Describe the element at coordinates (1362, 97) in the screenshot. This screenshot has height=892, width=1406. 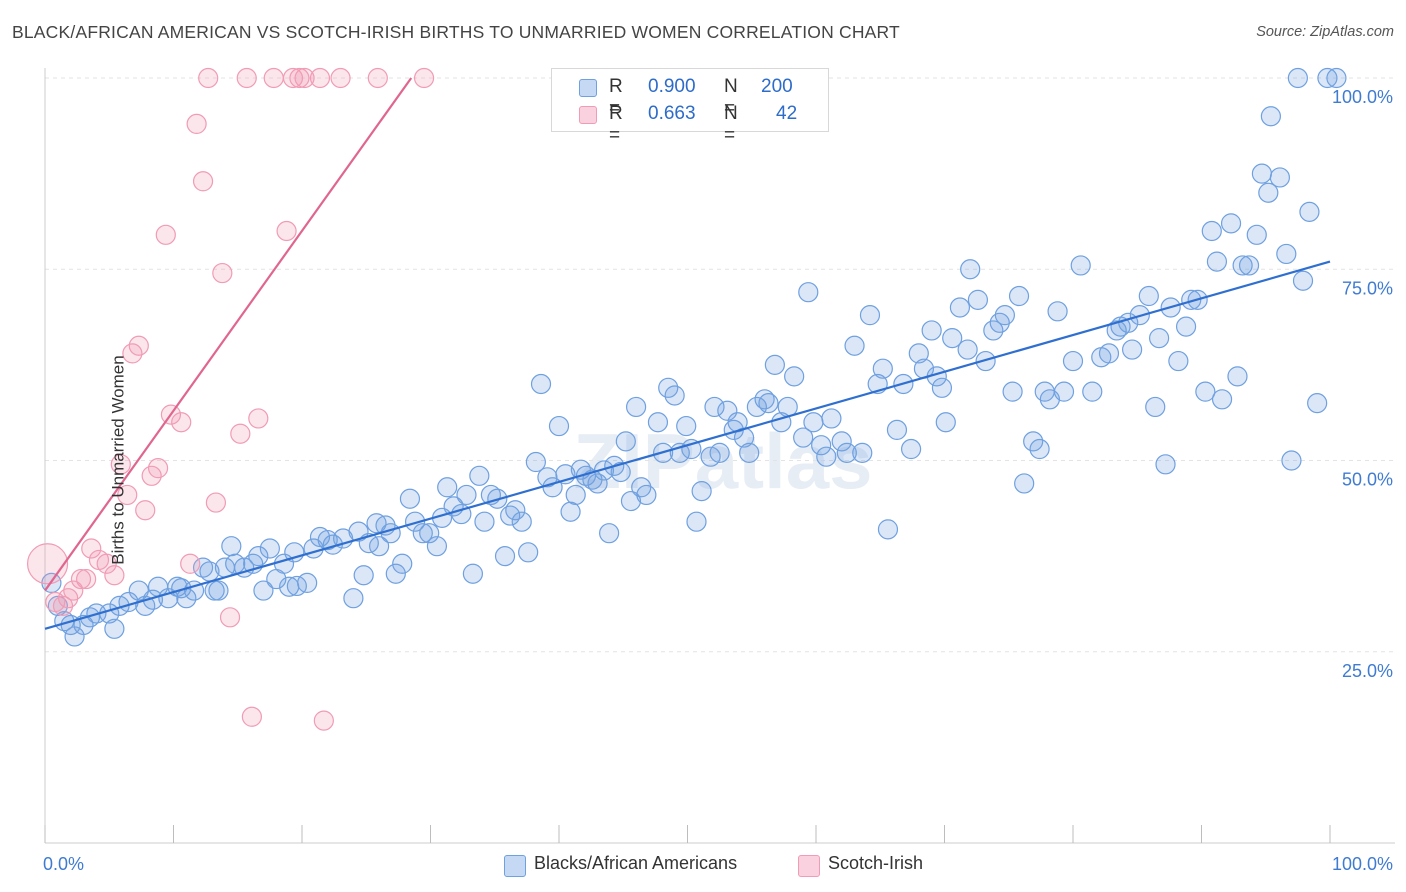
I see `y-tick-label: 100.0%` at that location.